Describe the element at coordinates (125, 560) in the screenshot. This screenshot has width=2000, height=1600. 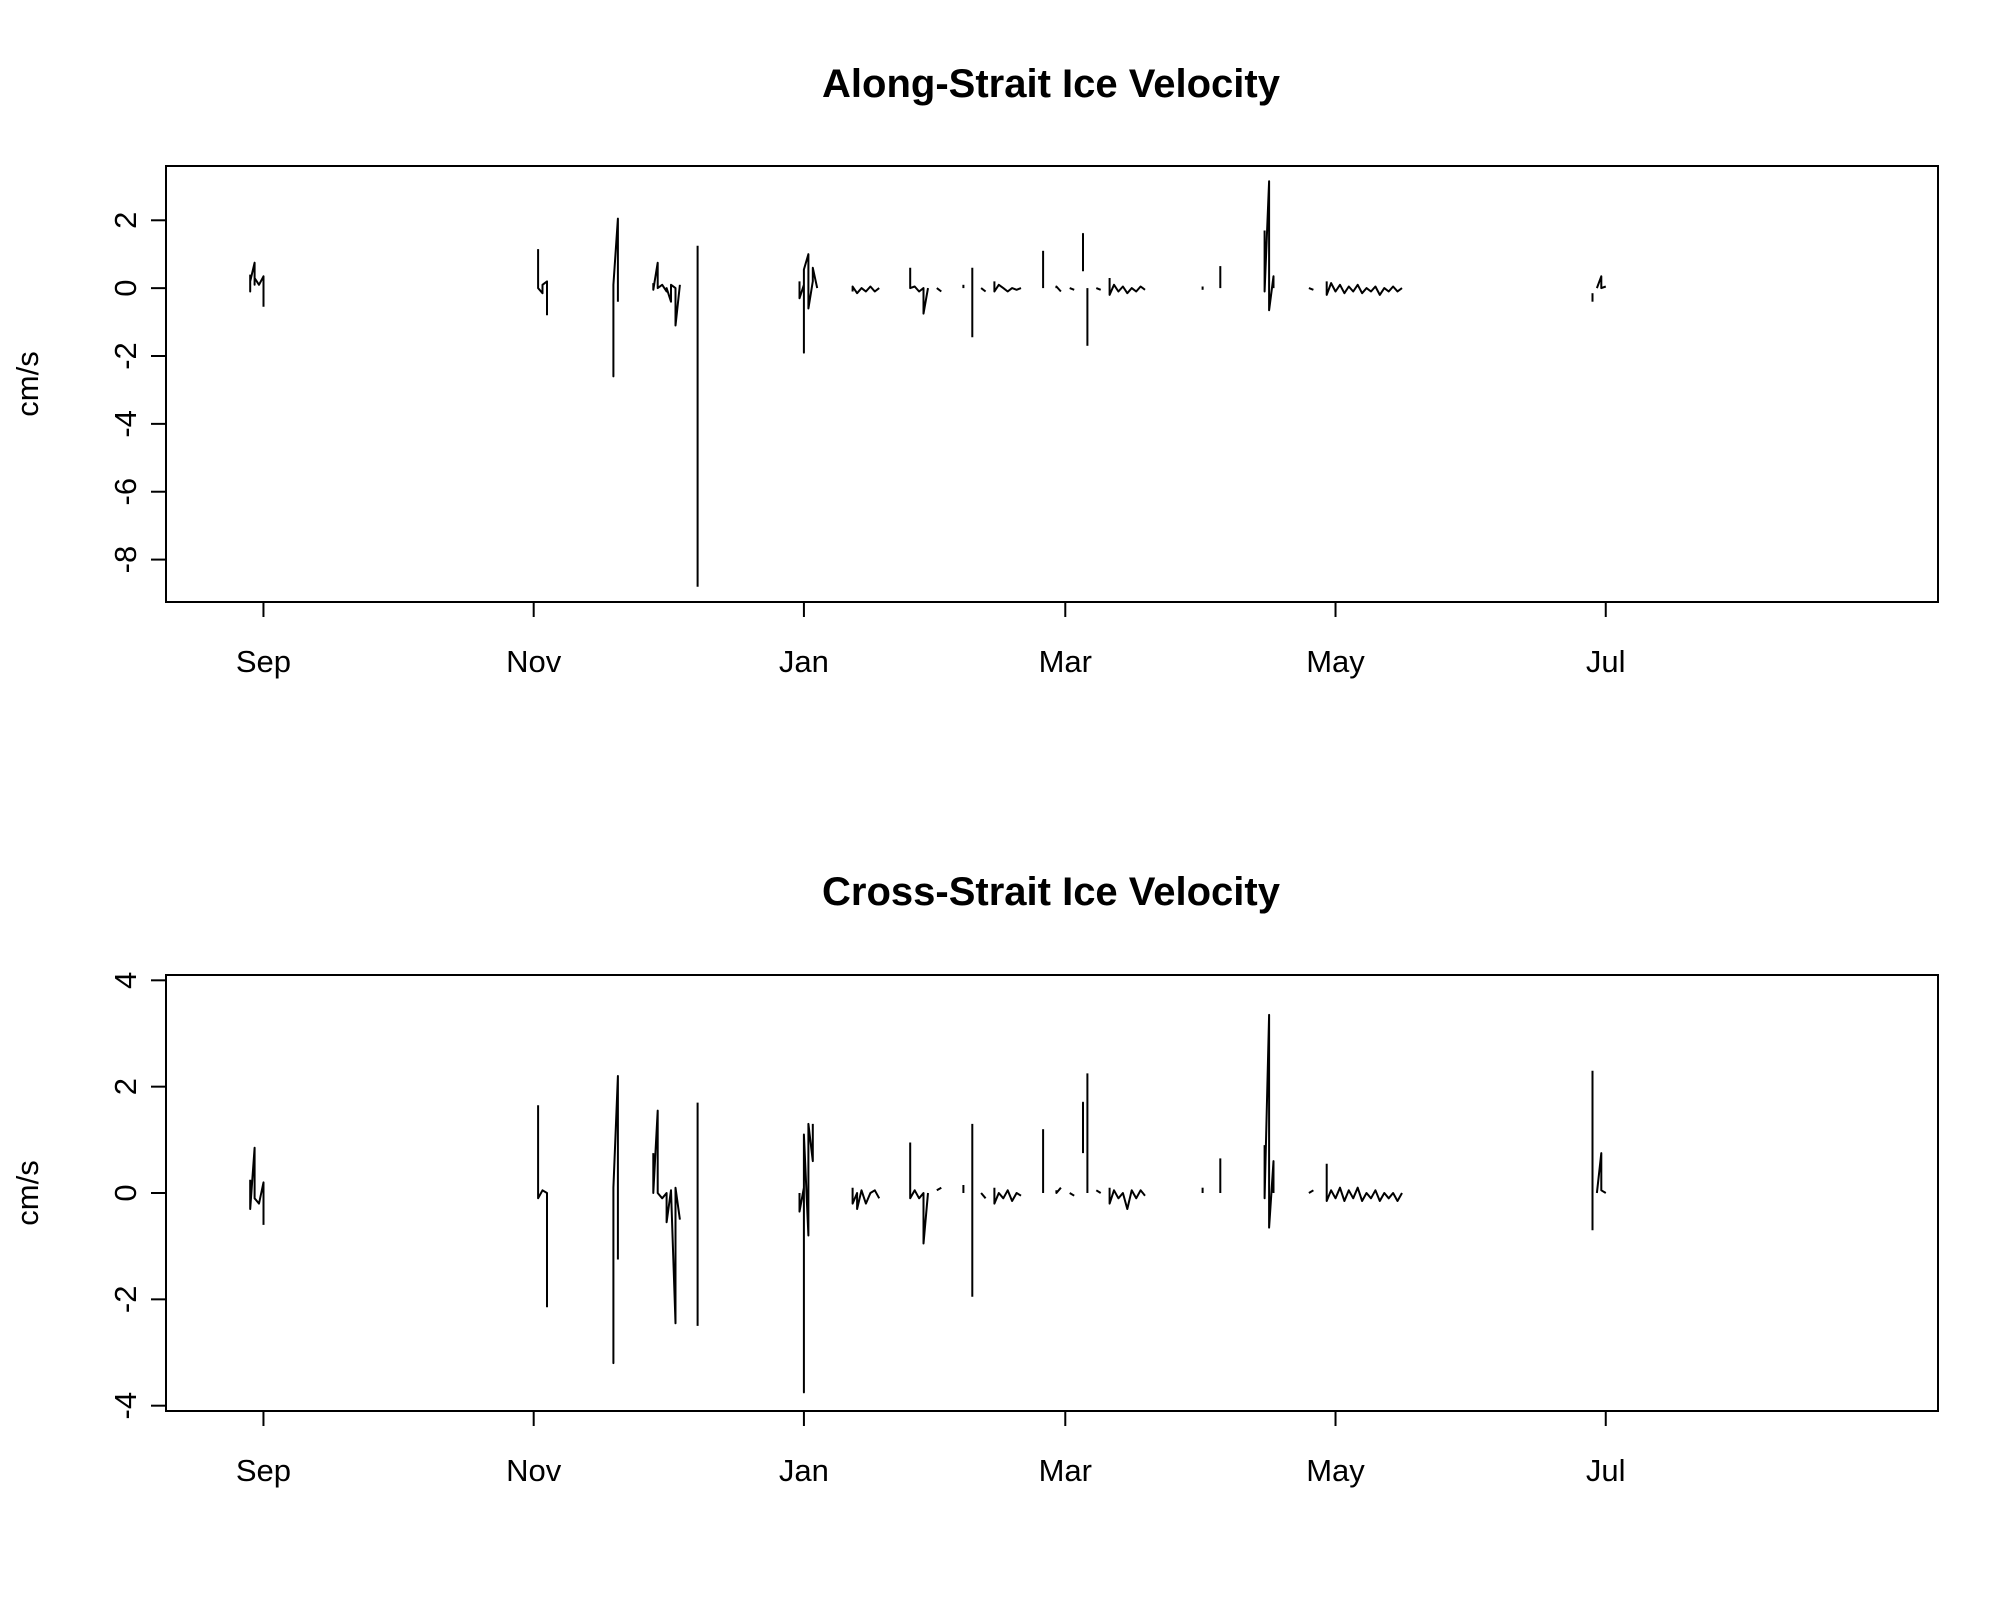
I see `y-tick-label: -8` at that location.